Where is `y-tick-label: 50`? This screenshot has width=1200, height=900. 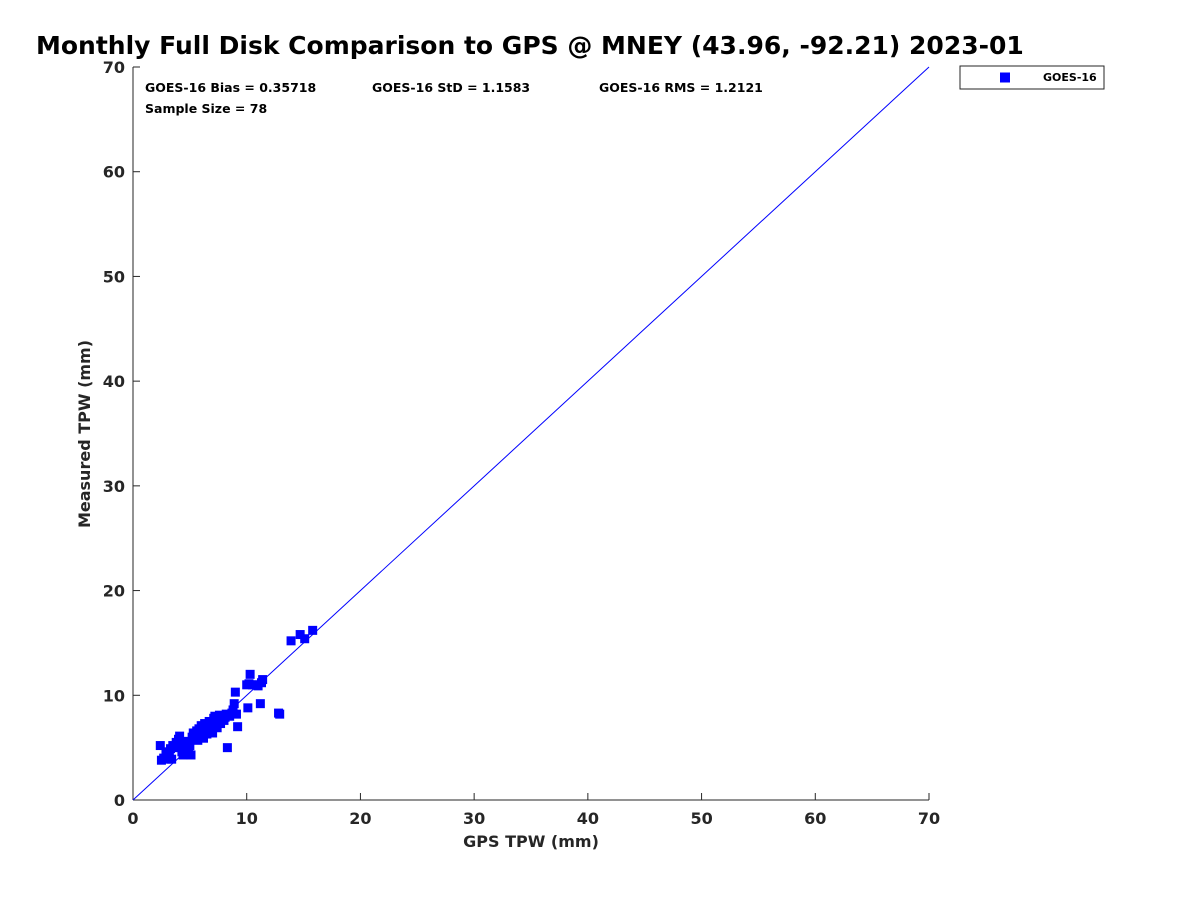
y-tick-label: 50 is located at coordinates (114, 276).